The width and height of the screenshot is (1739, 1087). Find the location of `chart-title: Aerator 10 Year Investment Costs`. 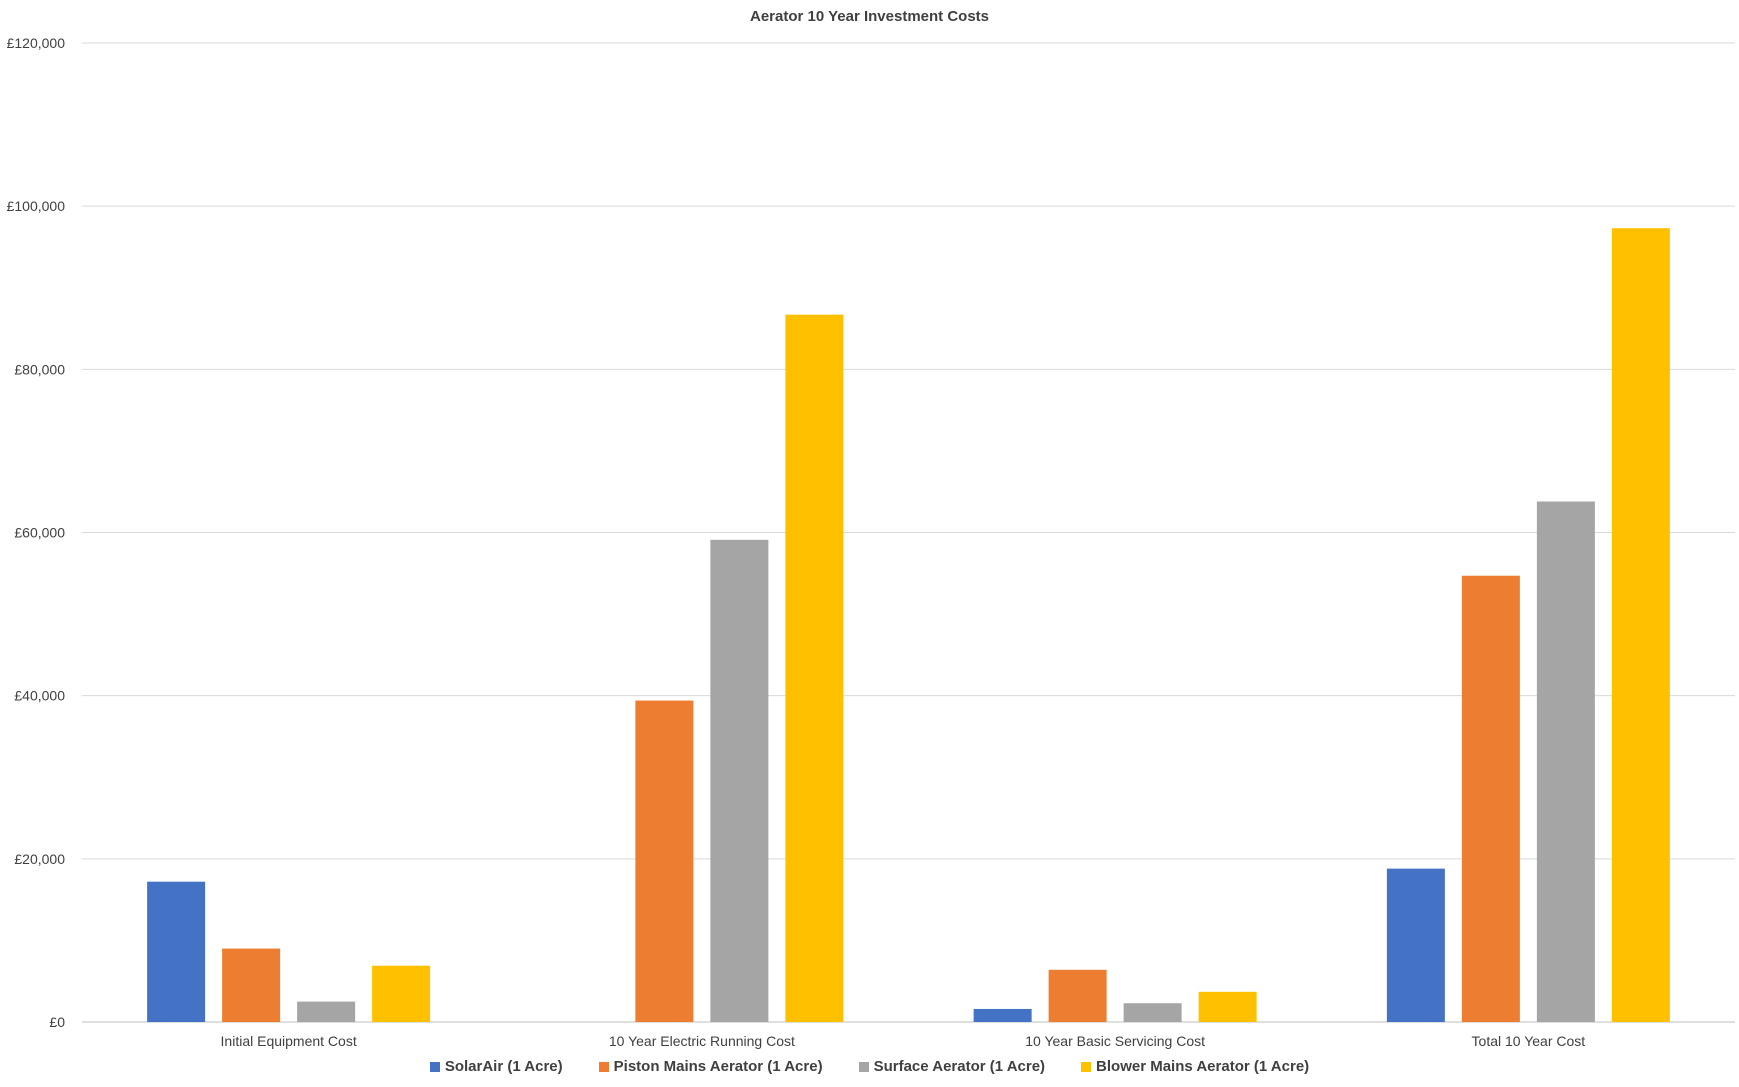

chart-title: Aerator 10 Year Investment Costs is located at coordinates (869, 16).